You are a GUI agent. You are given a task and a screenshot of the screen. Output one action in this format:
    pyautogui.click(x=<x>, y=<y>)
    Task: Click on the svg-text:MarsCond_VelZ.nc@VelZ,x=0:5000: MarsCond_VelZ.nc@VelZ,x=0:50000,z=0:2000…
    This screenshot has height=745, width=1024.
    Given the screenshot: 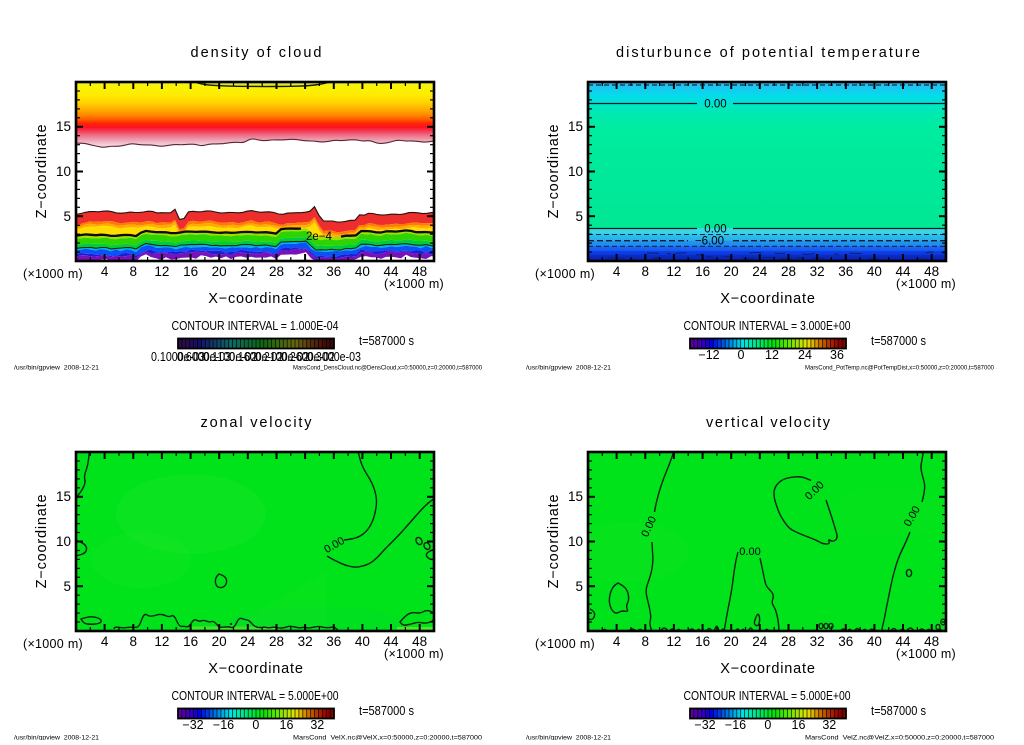 What is the action you would take?
    pyautogui.click(x=900, y=738)
    